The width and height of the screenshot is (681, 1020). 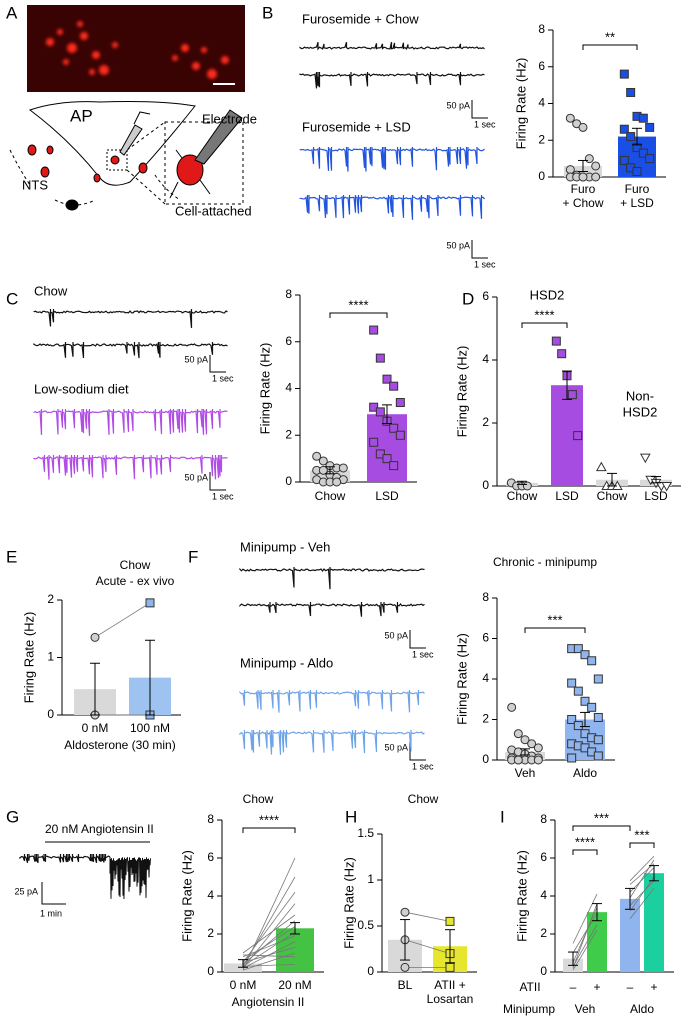 I want to click on x-axis-label: Angiotensin II, so click(x=268, y=1002).